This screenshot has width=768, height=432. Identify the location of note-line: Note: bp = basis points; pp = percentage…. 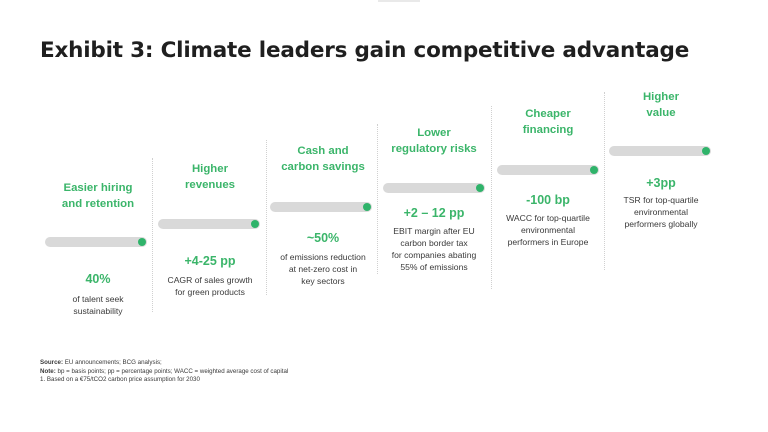
(164, 371).